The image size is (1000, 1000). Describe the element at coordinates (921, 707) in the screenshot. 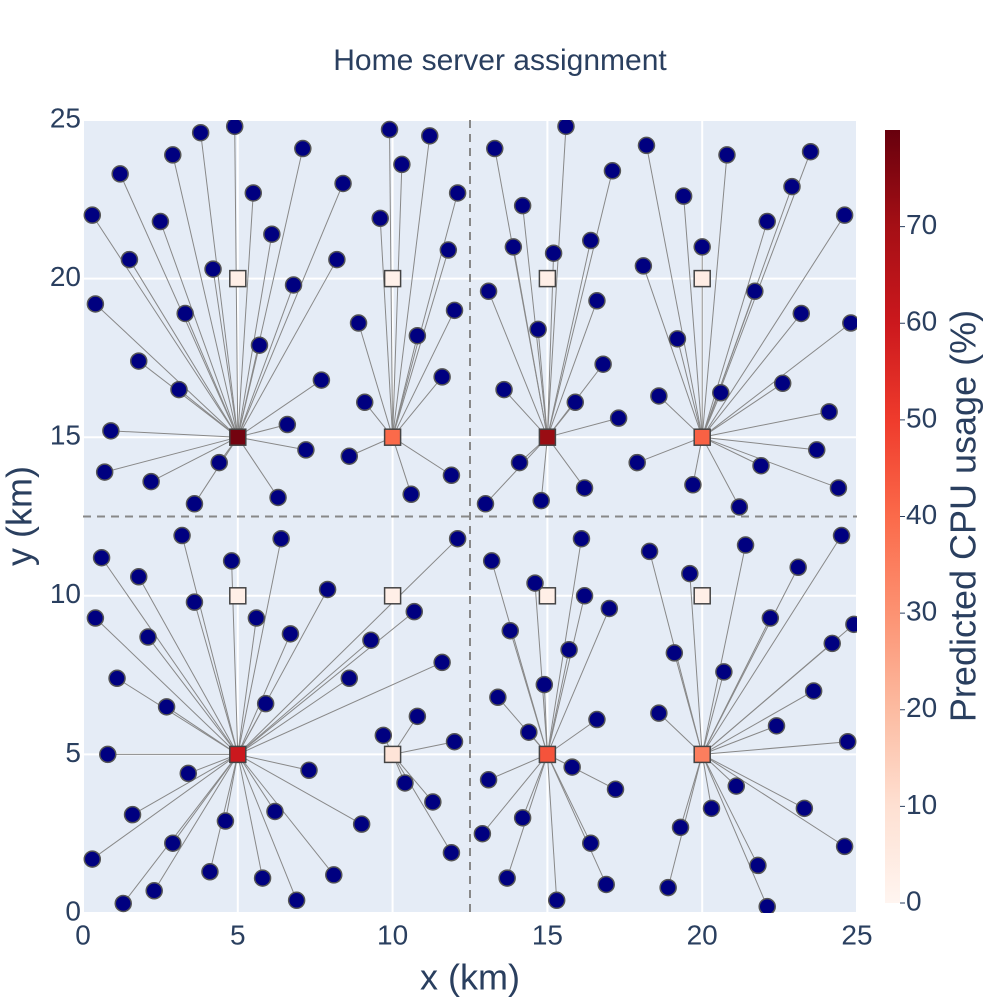

I see `colorbar-tick-label: 20` at that location.